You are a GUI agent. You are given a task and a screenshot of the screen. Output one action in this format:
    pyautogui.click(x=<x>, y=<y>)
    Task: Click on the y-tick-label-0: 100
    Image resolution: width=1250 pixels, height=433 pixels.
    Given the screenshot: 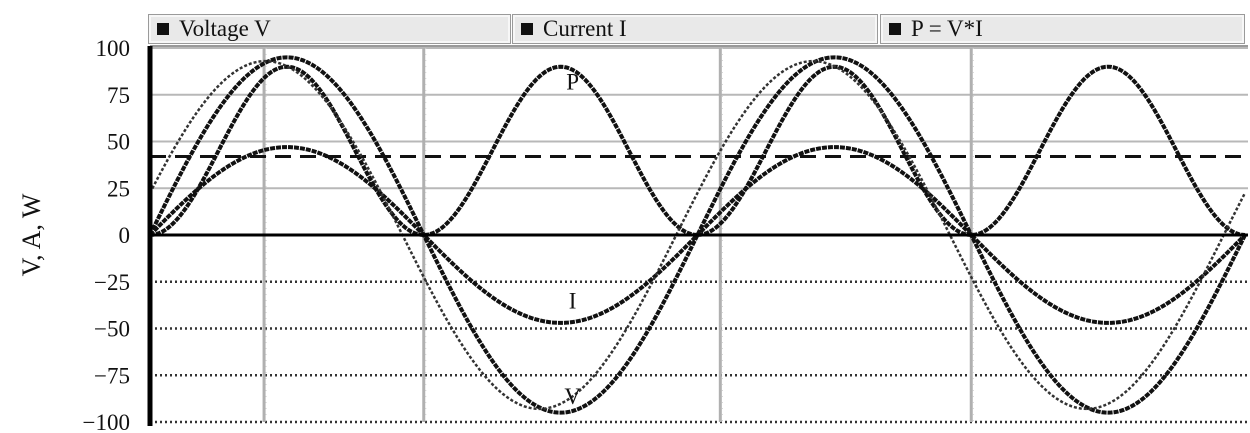 What is the action you would take?
    pyautogui.click(x=113, y=48)
    